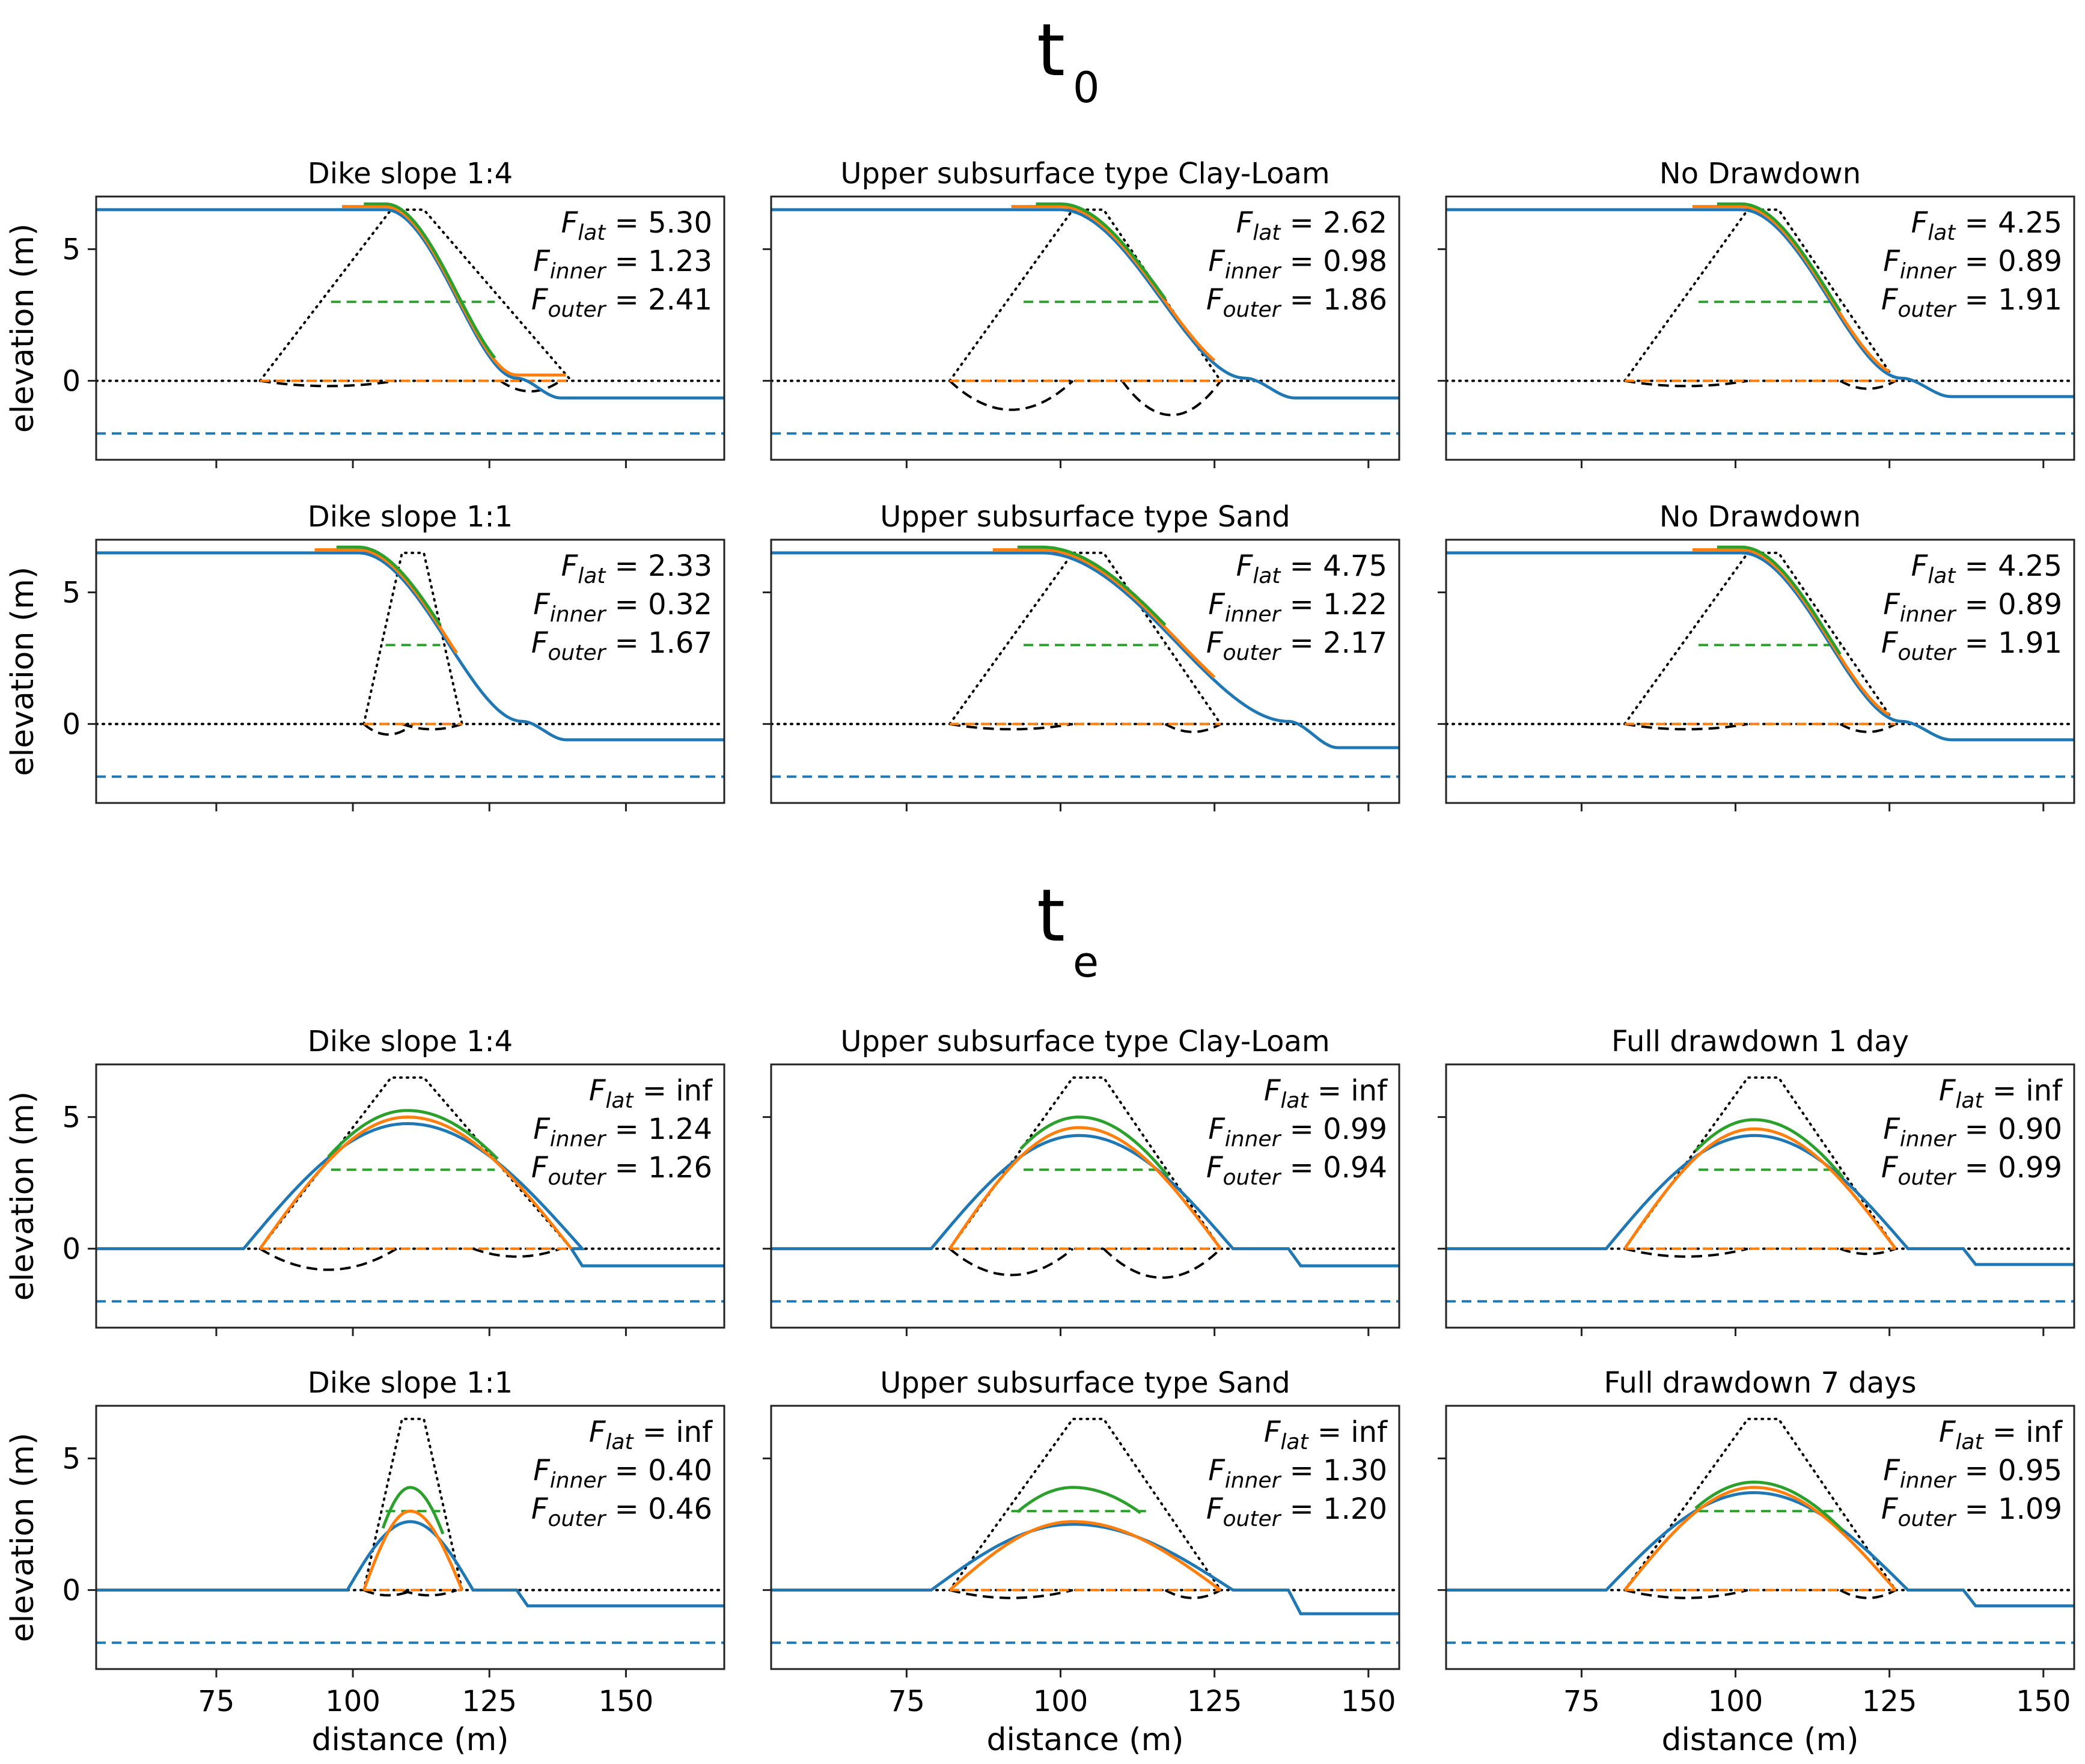 The width and height of the screenshot is (2085, 1764). What do you see at coordinates (71, 1118) in the screenshot?
I see `y-tick-label: 5` at bounding box center [71, 1118].